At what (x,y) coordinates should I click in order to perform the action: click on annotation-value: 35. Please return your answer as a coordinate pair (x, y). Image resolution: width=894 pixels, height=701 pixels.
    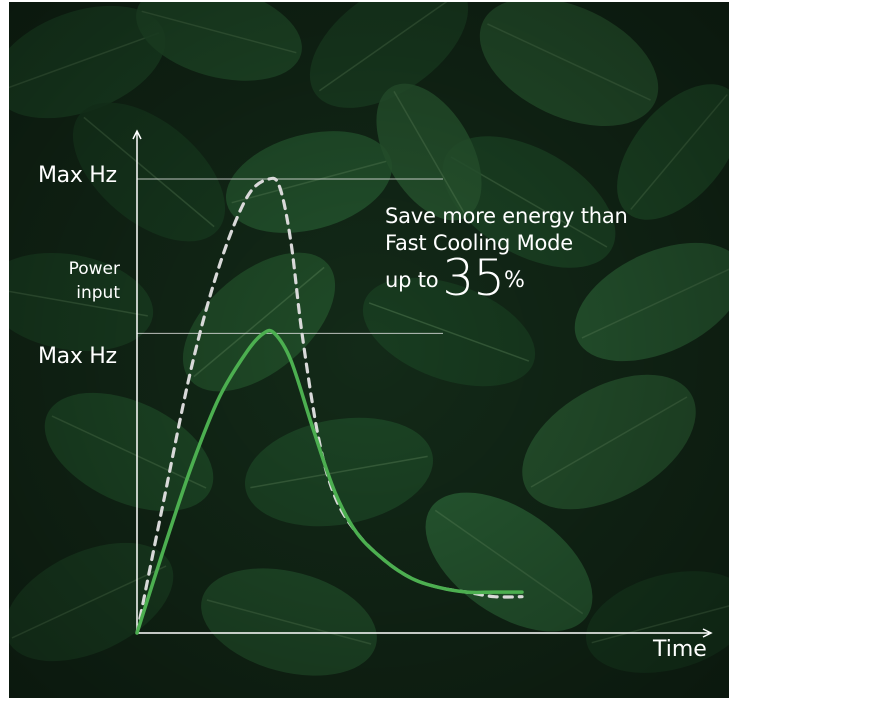
    Looking at the image, I should click on (473, 278).